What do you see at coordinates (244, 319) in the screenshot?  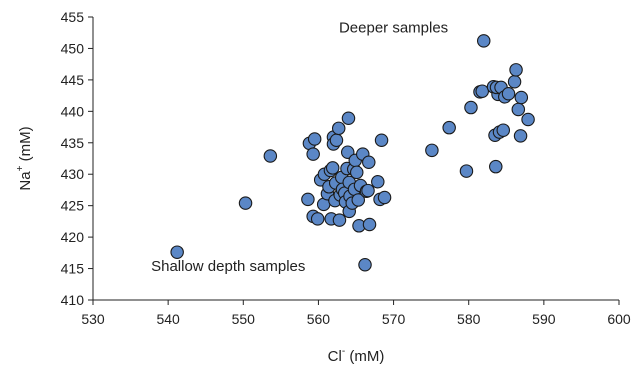 I see `x-tick-label: 550` at bounding box center [244, 319].